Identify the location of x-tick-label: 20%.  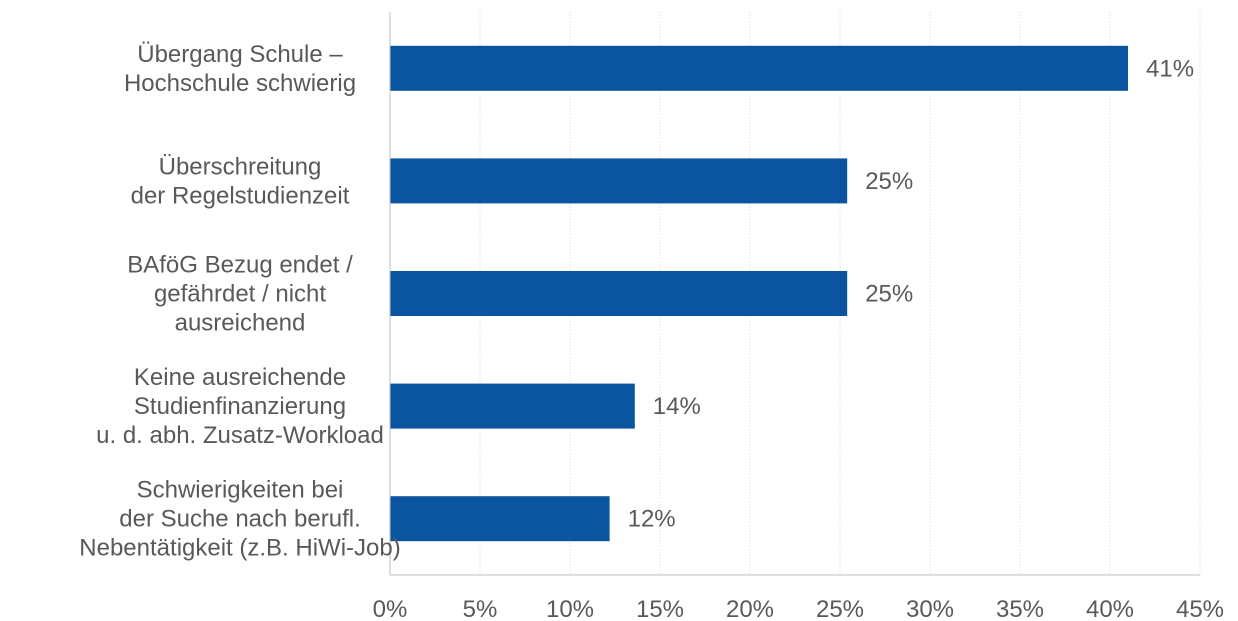
(750, 608).